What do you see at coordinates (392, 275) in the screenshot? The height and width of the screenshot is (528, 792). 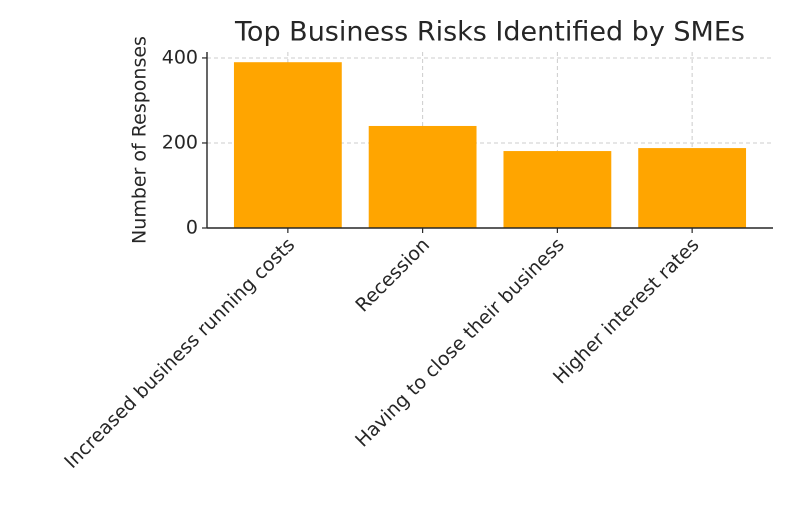 I see `x-tick-label: Recession` at bounding box center [392, 275].